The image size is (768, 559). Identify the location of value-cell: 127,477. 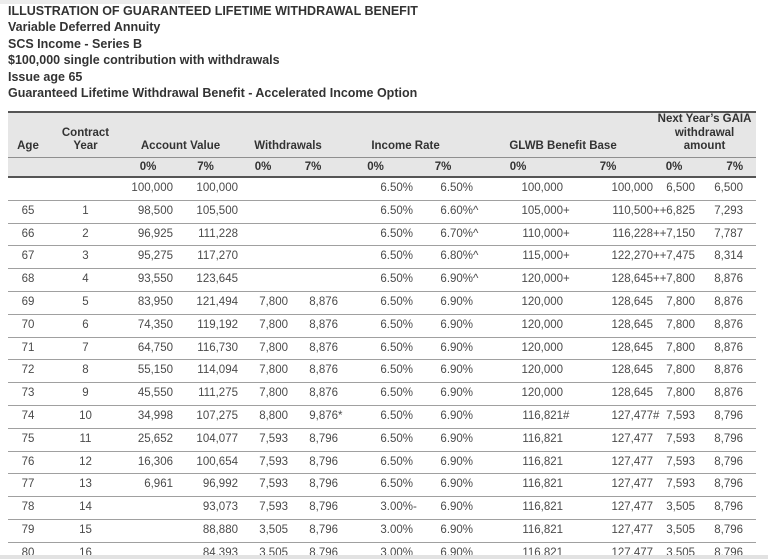
(608, 463).